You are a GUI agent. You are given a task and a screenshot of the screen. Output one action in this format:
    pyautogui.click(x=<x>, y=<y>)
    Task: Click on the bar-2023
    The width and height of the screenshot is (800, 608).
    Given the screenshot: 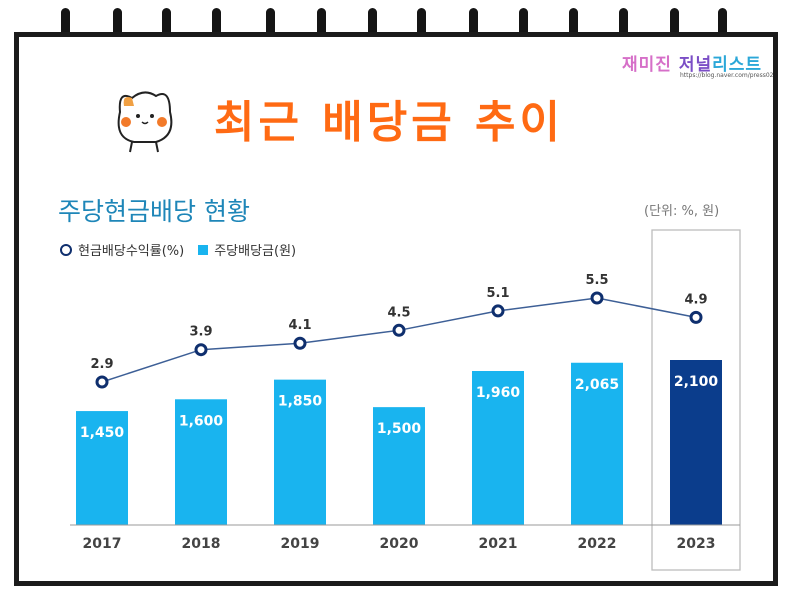 What is the action you would take?
    pyautogui.click(x=696, y=442)
    